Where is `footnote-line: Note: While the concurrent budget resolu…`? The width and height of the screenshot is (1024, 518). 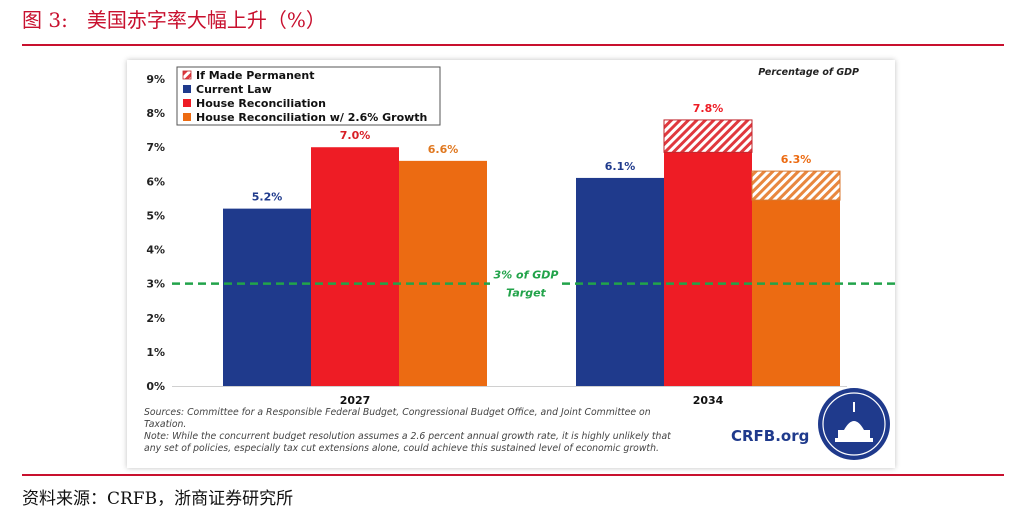 footnote-line: Note: While the concurrent budget resolu… is located at coordinates (407, 436).